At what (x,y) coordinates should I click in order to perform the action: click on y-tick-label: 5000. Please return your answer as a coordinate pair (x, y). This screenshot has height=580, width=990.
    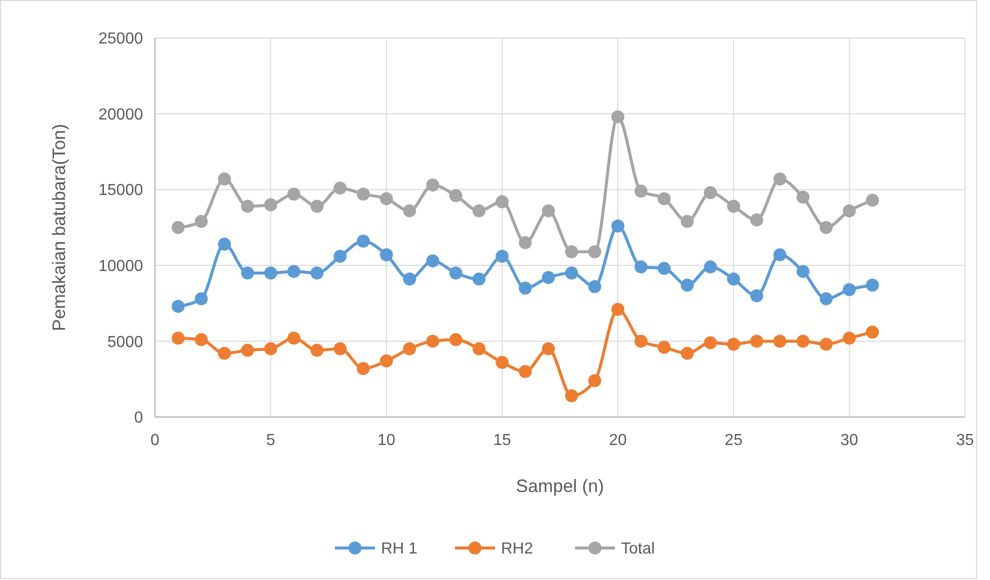
    Looking at the image, I should click on (125, 342).